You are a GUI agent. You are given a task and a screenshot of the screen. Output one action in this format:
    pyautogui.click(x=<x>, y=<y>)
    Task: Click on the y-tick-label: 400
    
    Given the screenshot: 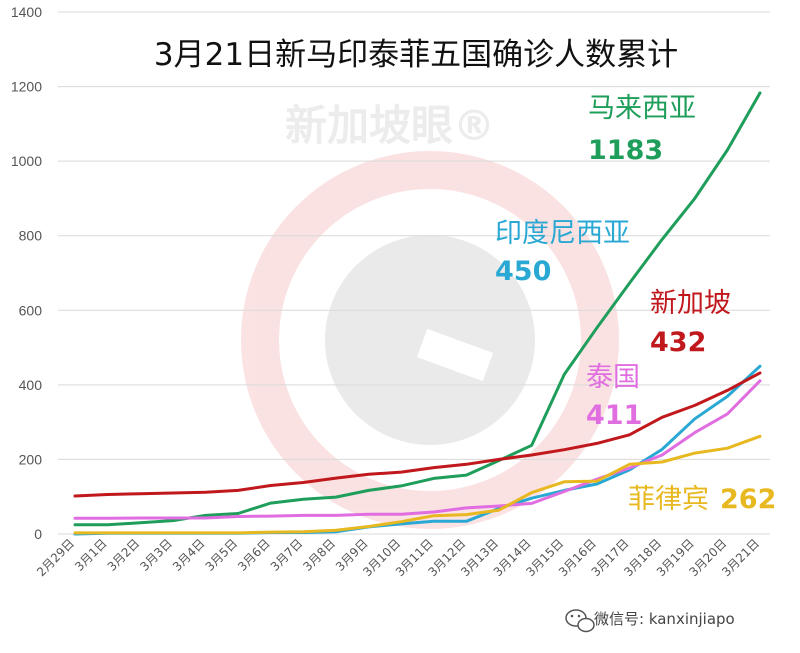 What is the action you would take?
    pyautogui.click(x=31, y=385)
    